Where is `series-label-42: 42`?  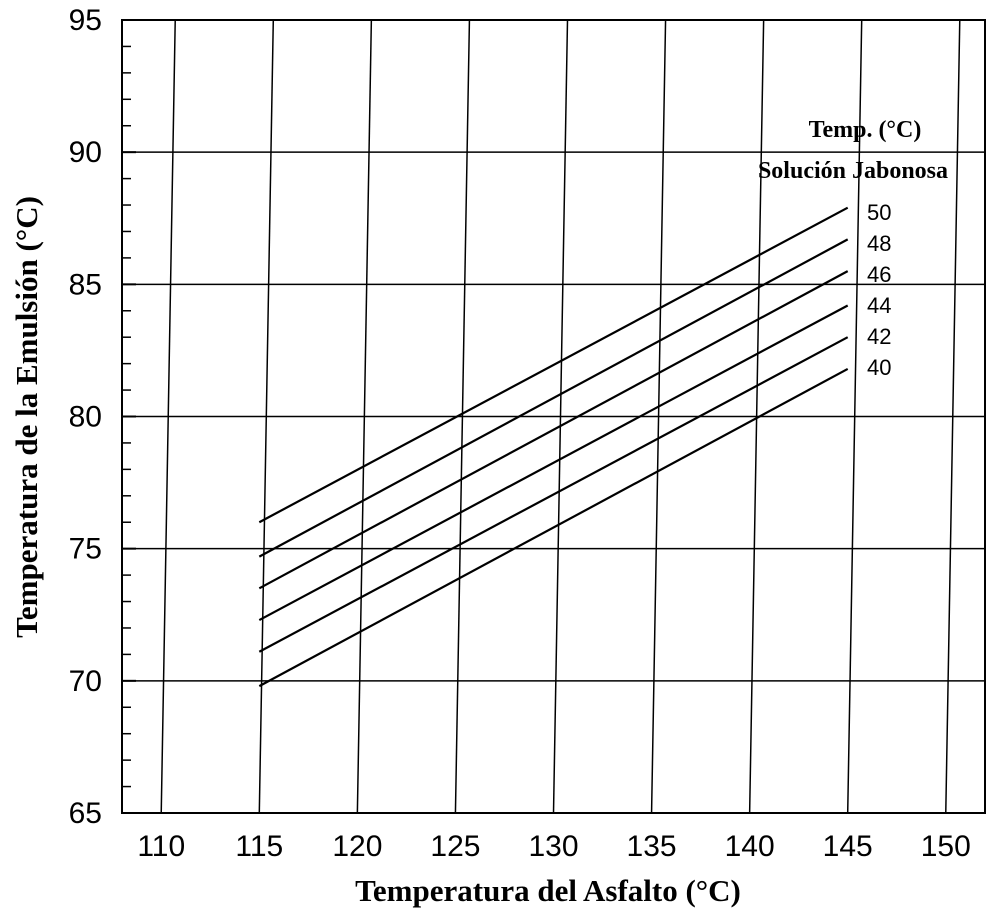 series-label-42: 42 is located at coordinates (879, 336).